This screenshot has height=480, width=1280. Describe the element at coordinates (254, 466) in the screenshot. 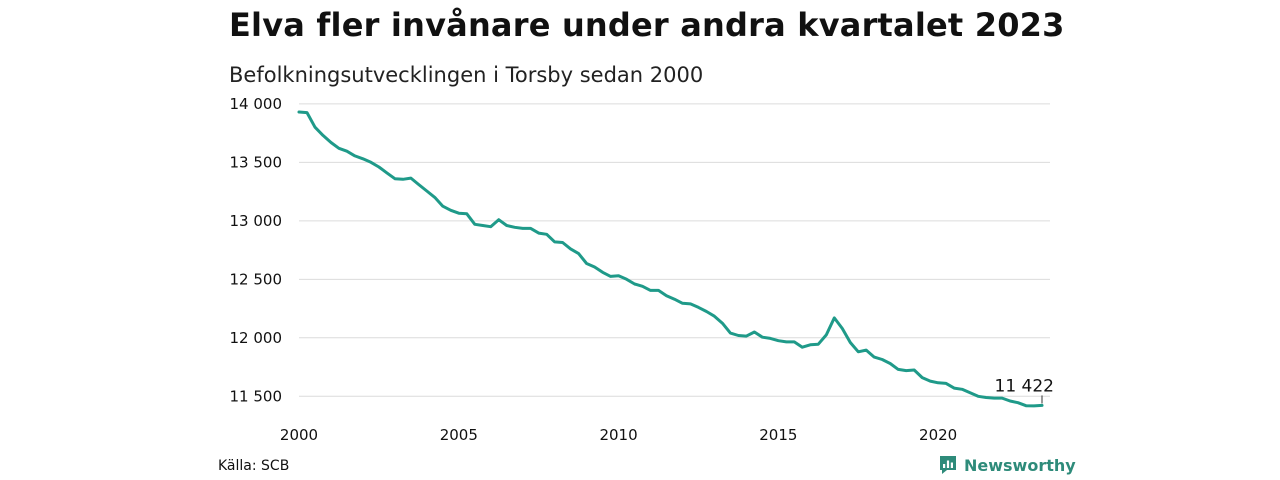

I see `source-note: Källa: SCB` at that location.